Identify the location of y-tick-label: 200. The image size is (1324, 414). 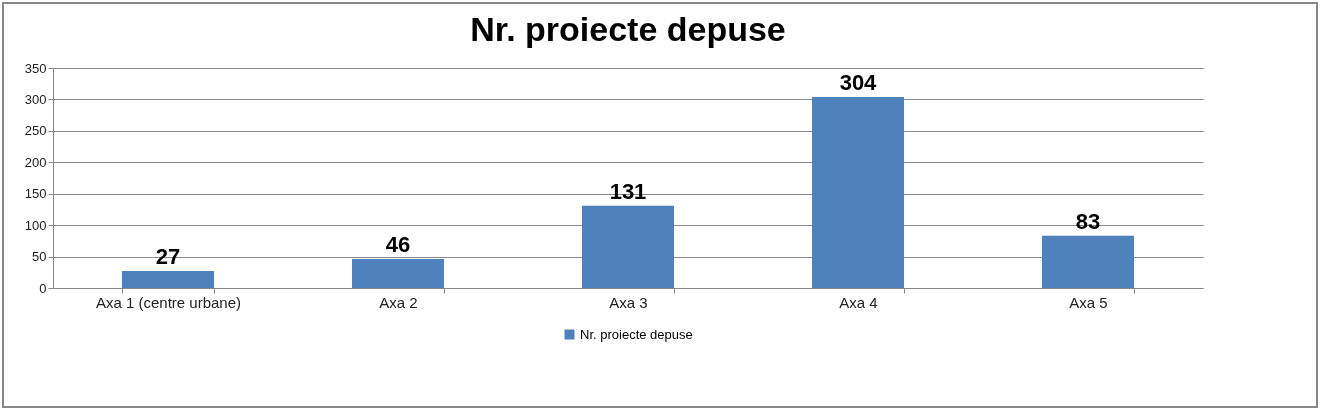
(35, 162).